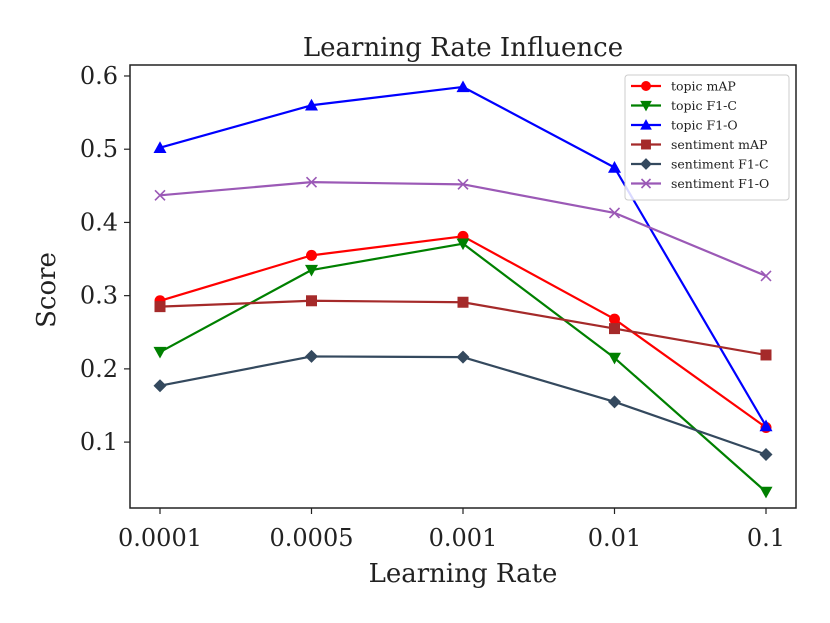 This screenshot has height=623, width=830. Describe the element at coordinates (160, 538) in the screenshot. I see `x-tick-label: 0.0001` at that location.